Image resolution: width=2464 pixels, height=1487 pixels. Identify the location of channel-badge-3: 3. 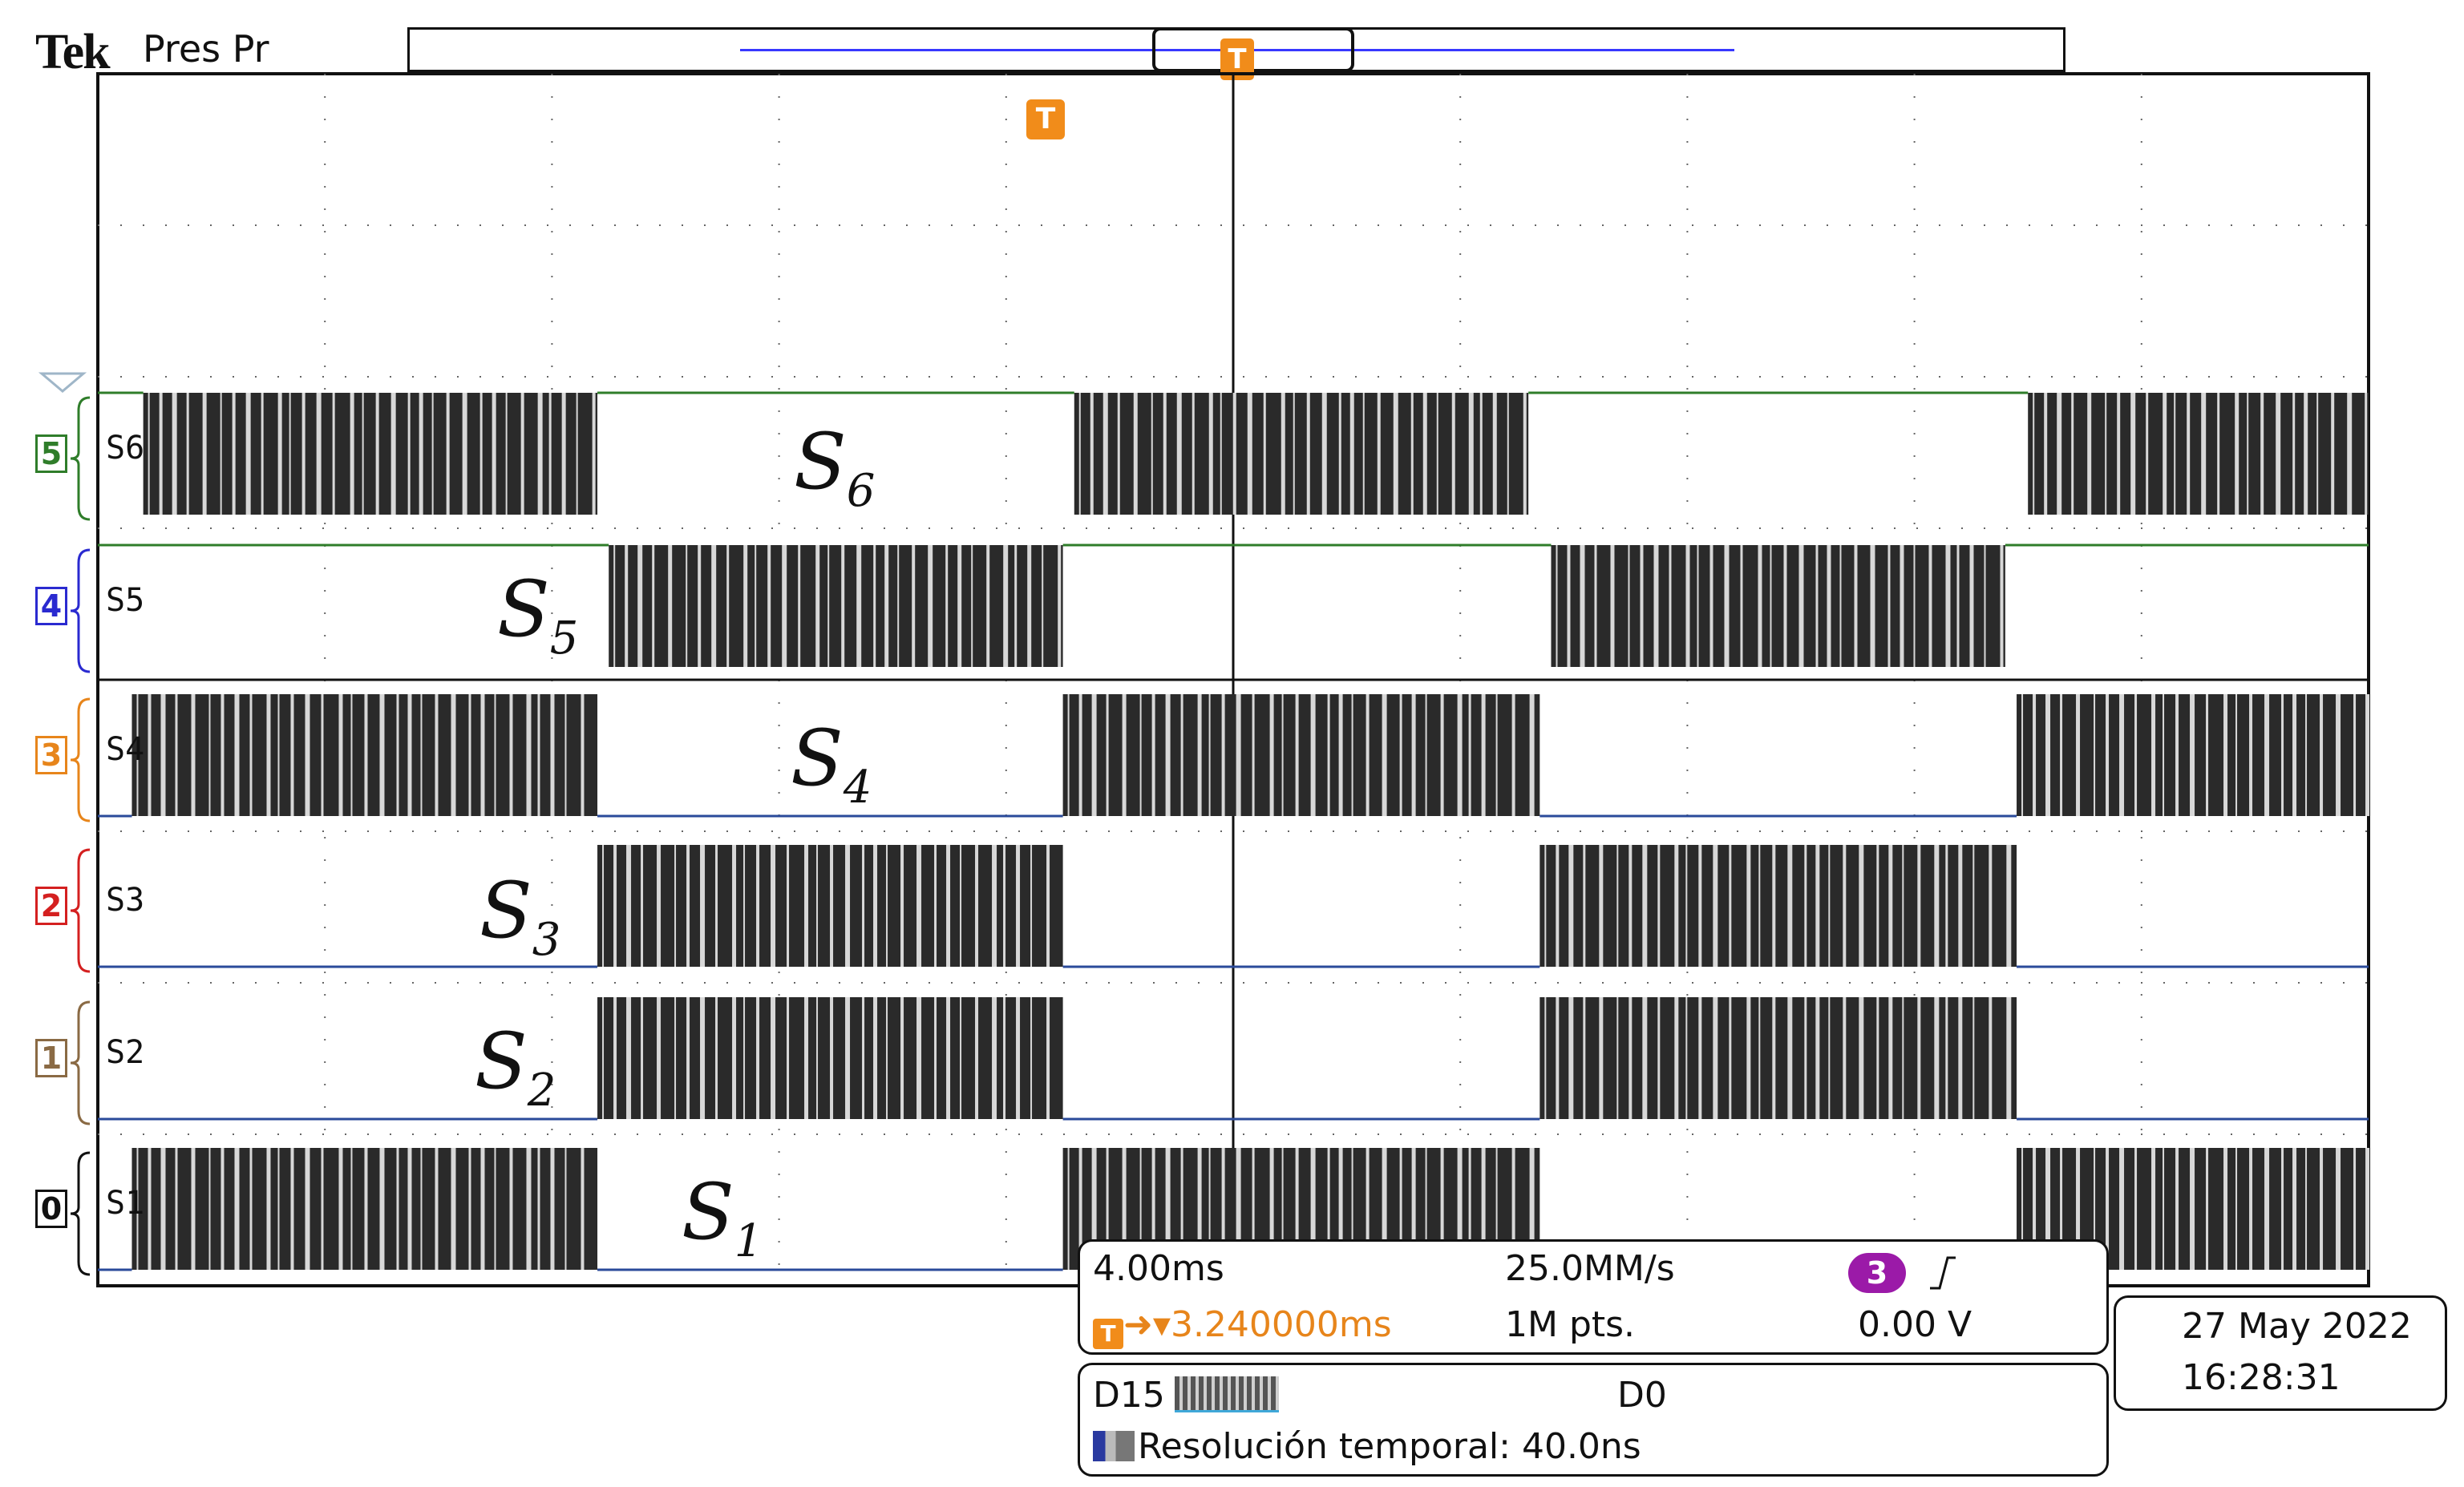
(51, 755).